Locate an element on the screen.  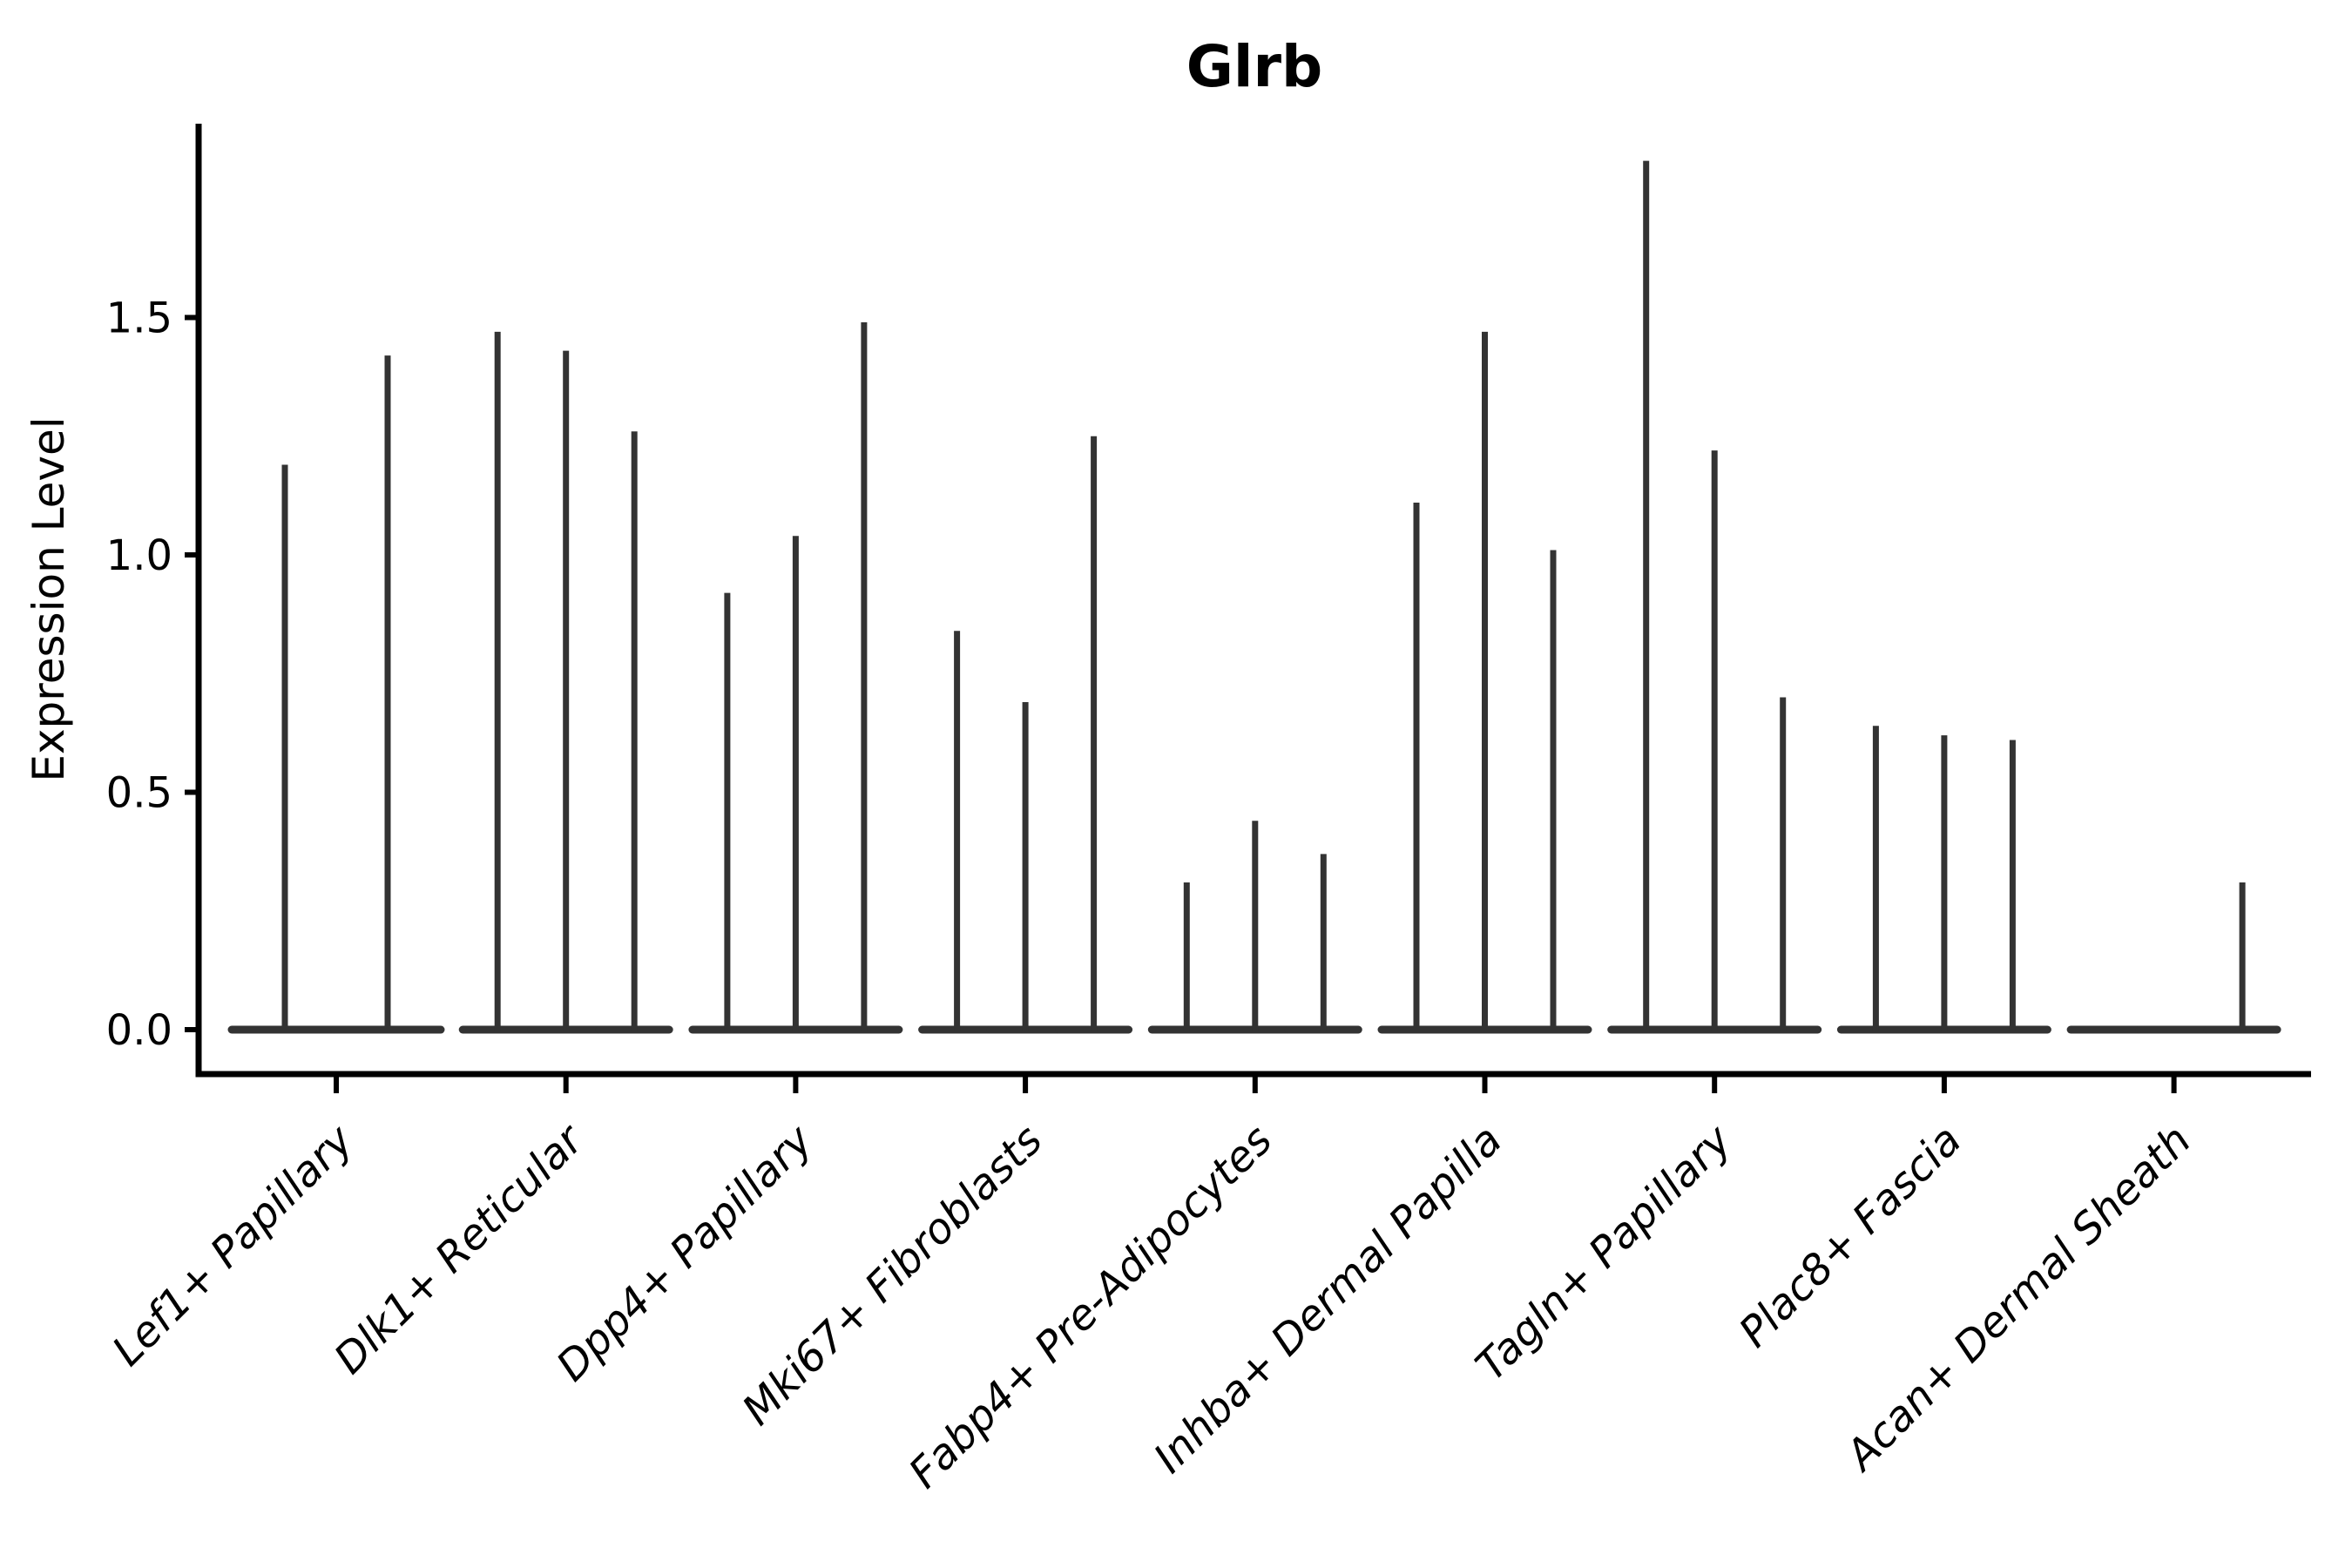
y-tick-label: 1.5 is located at coordinates (139, 319).